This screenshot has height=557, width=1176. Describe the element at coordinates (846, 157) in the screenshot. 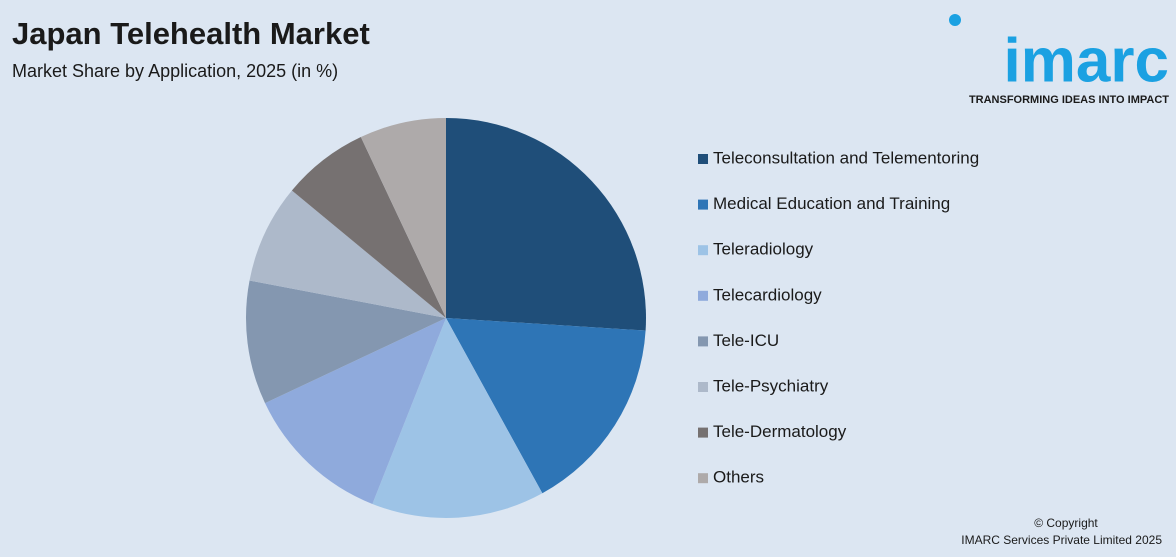

I see `legend-label: Teleconsultation and Telementoring` at that location.